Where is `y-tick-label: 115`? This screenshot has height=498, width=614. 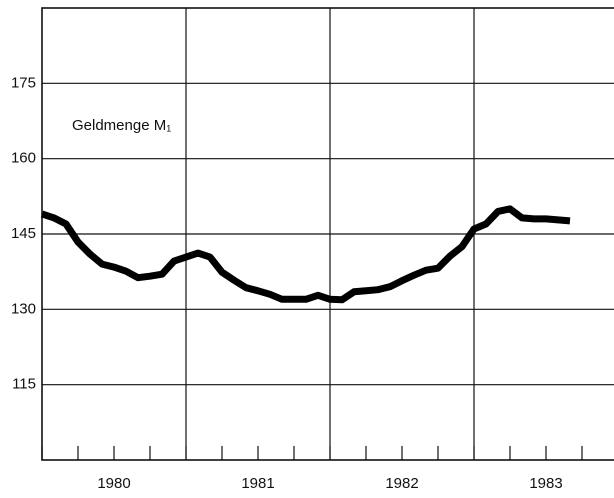
y-tick-label: 115 is located at coordinates (24, 384).